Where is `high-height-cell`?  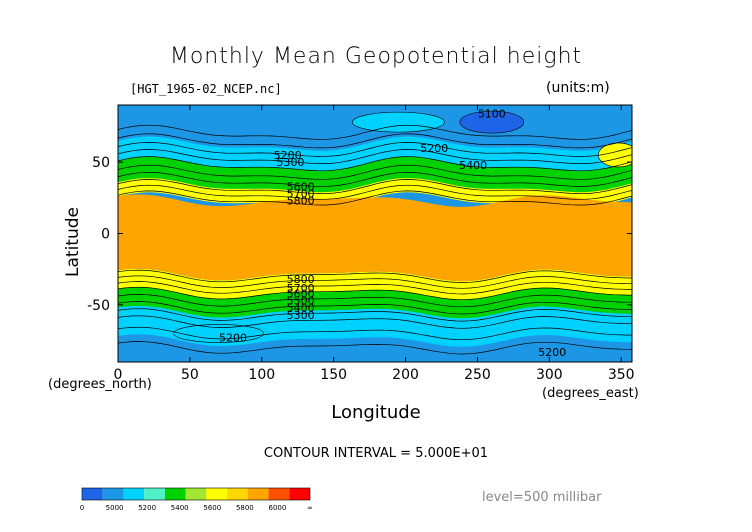
high-height-cell is located at coordinates (398, 122).